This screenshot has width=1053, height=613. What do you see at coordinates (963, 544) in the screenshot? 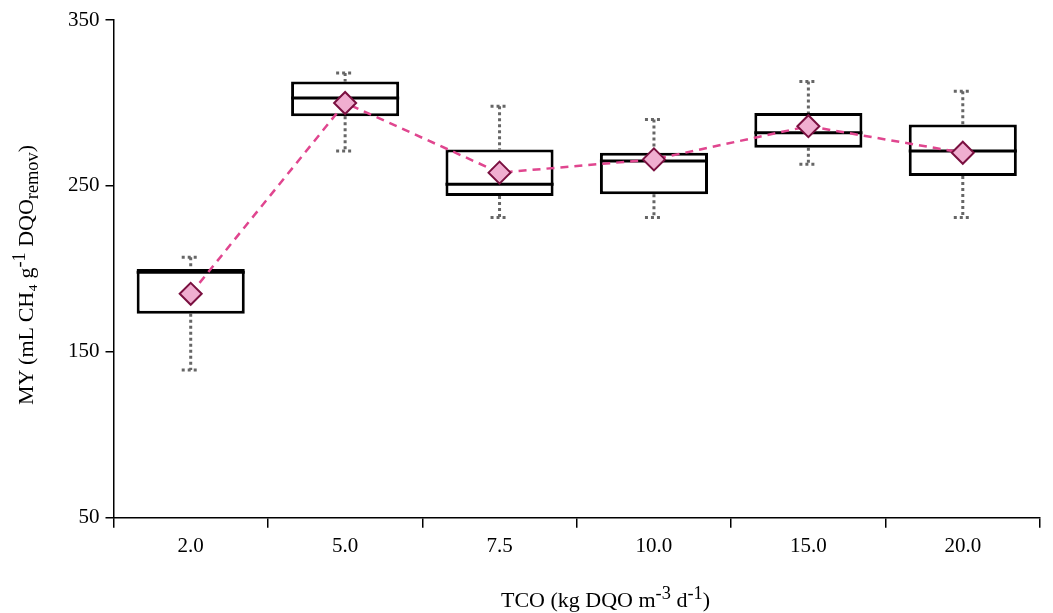
I see `x-tick-label: 20.0` at bounding box center [963, 544].